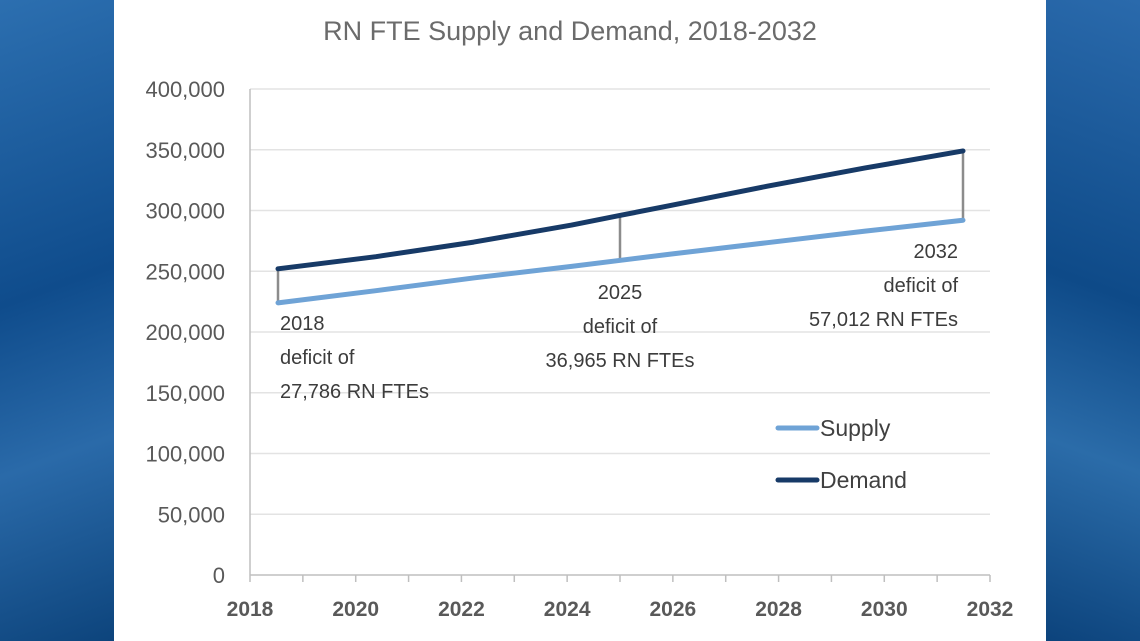 The height and width of the screenshot is (641, 1140). I want to click on series-line-demand, so click(620, 210).